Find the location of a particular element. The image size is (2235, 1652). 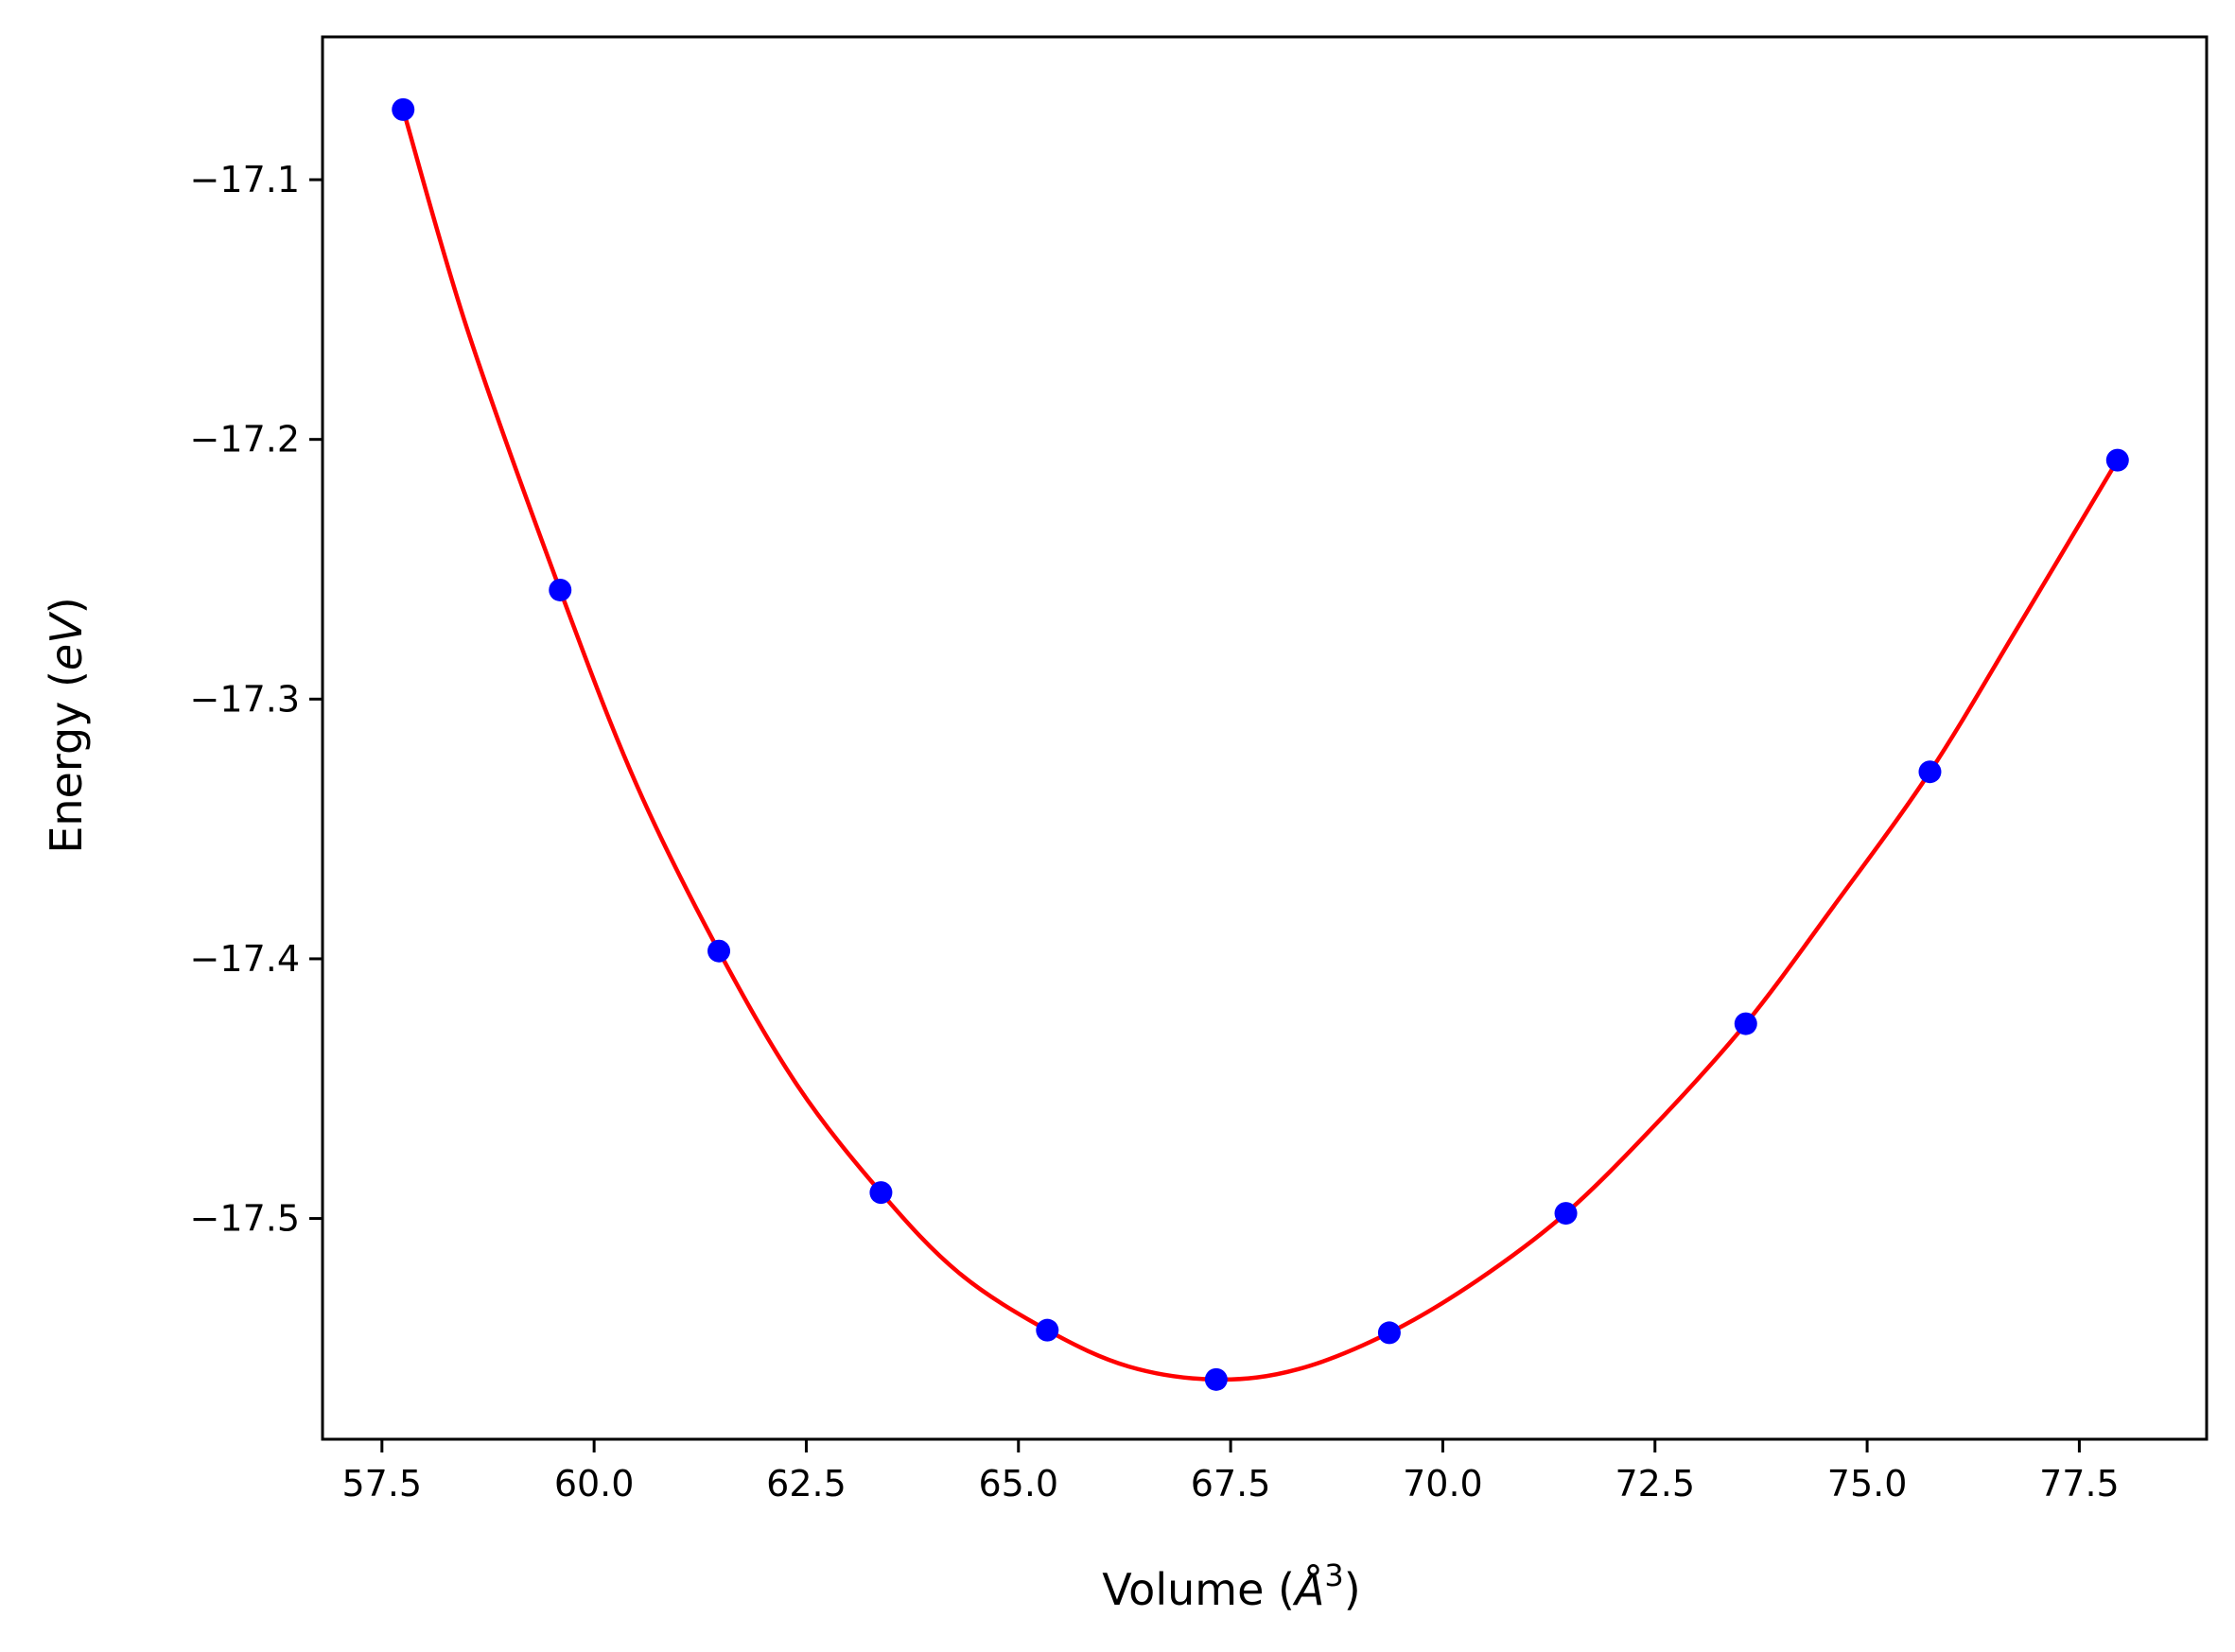

x-tick-label: 75.0 is located at coordinates (1867, 1484).